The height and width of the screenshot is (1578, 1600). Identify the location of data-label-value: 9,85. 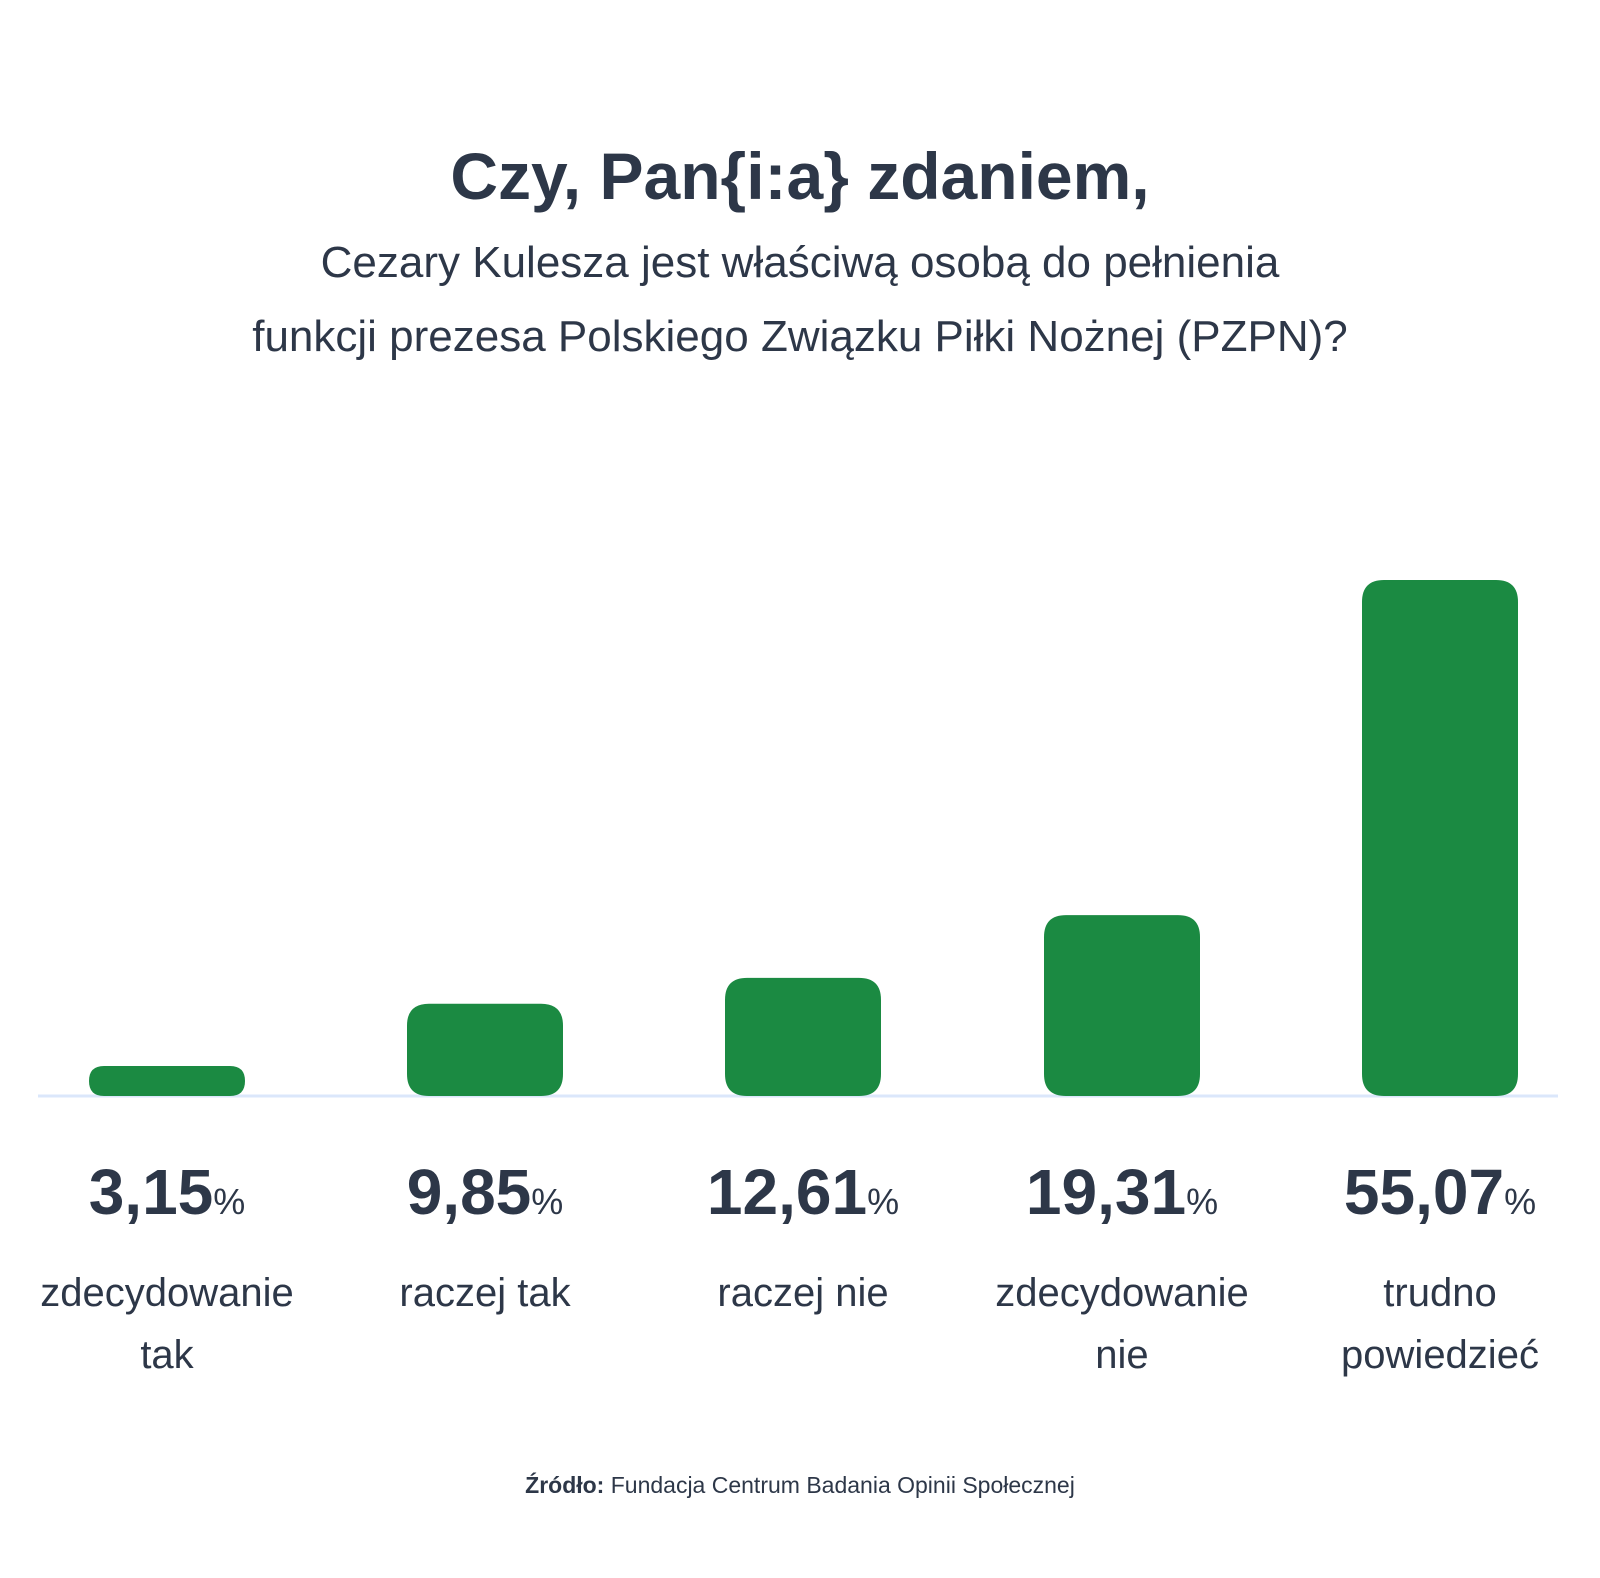
(469, 1192).